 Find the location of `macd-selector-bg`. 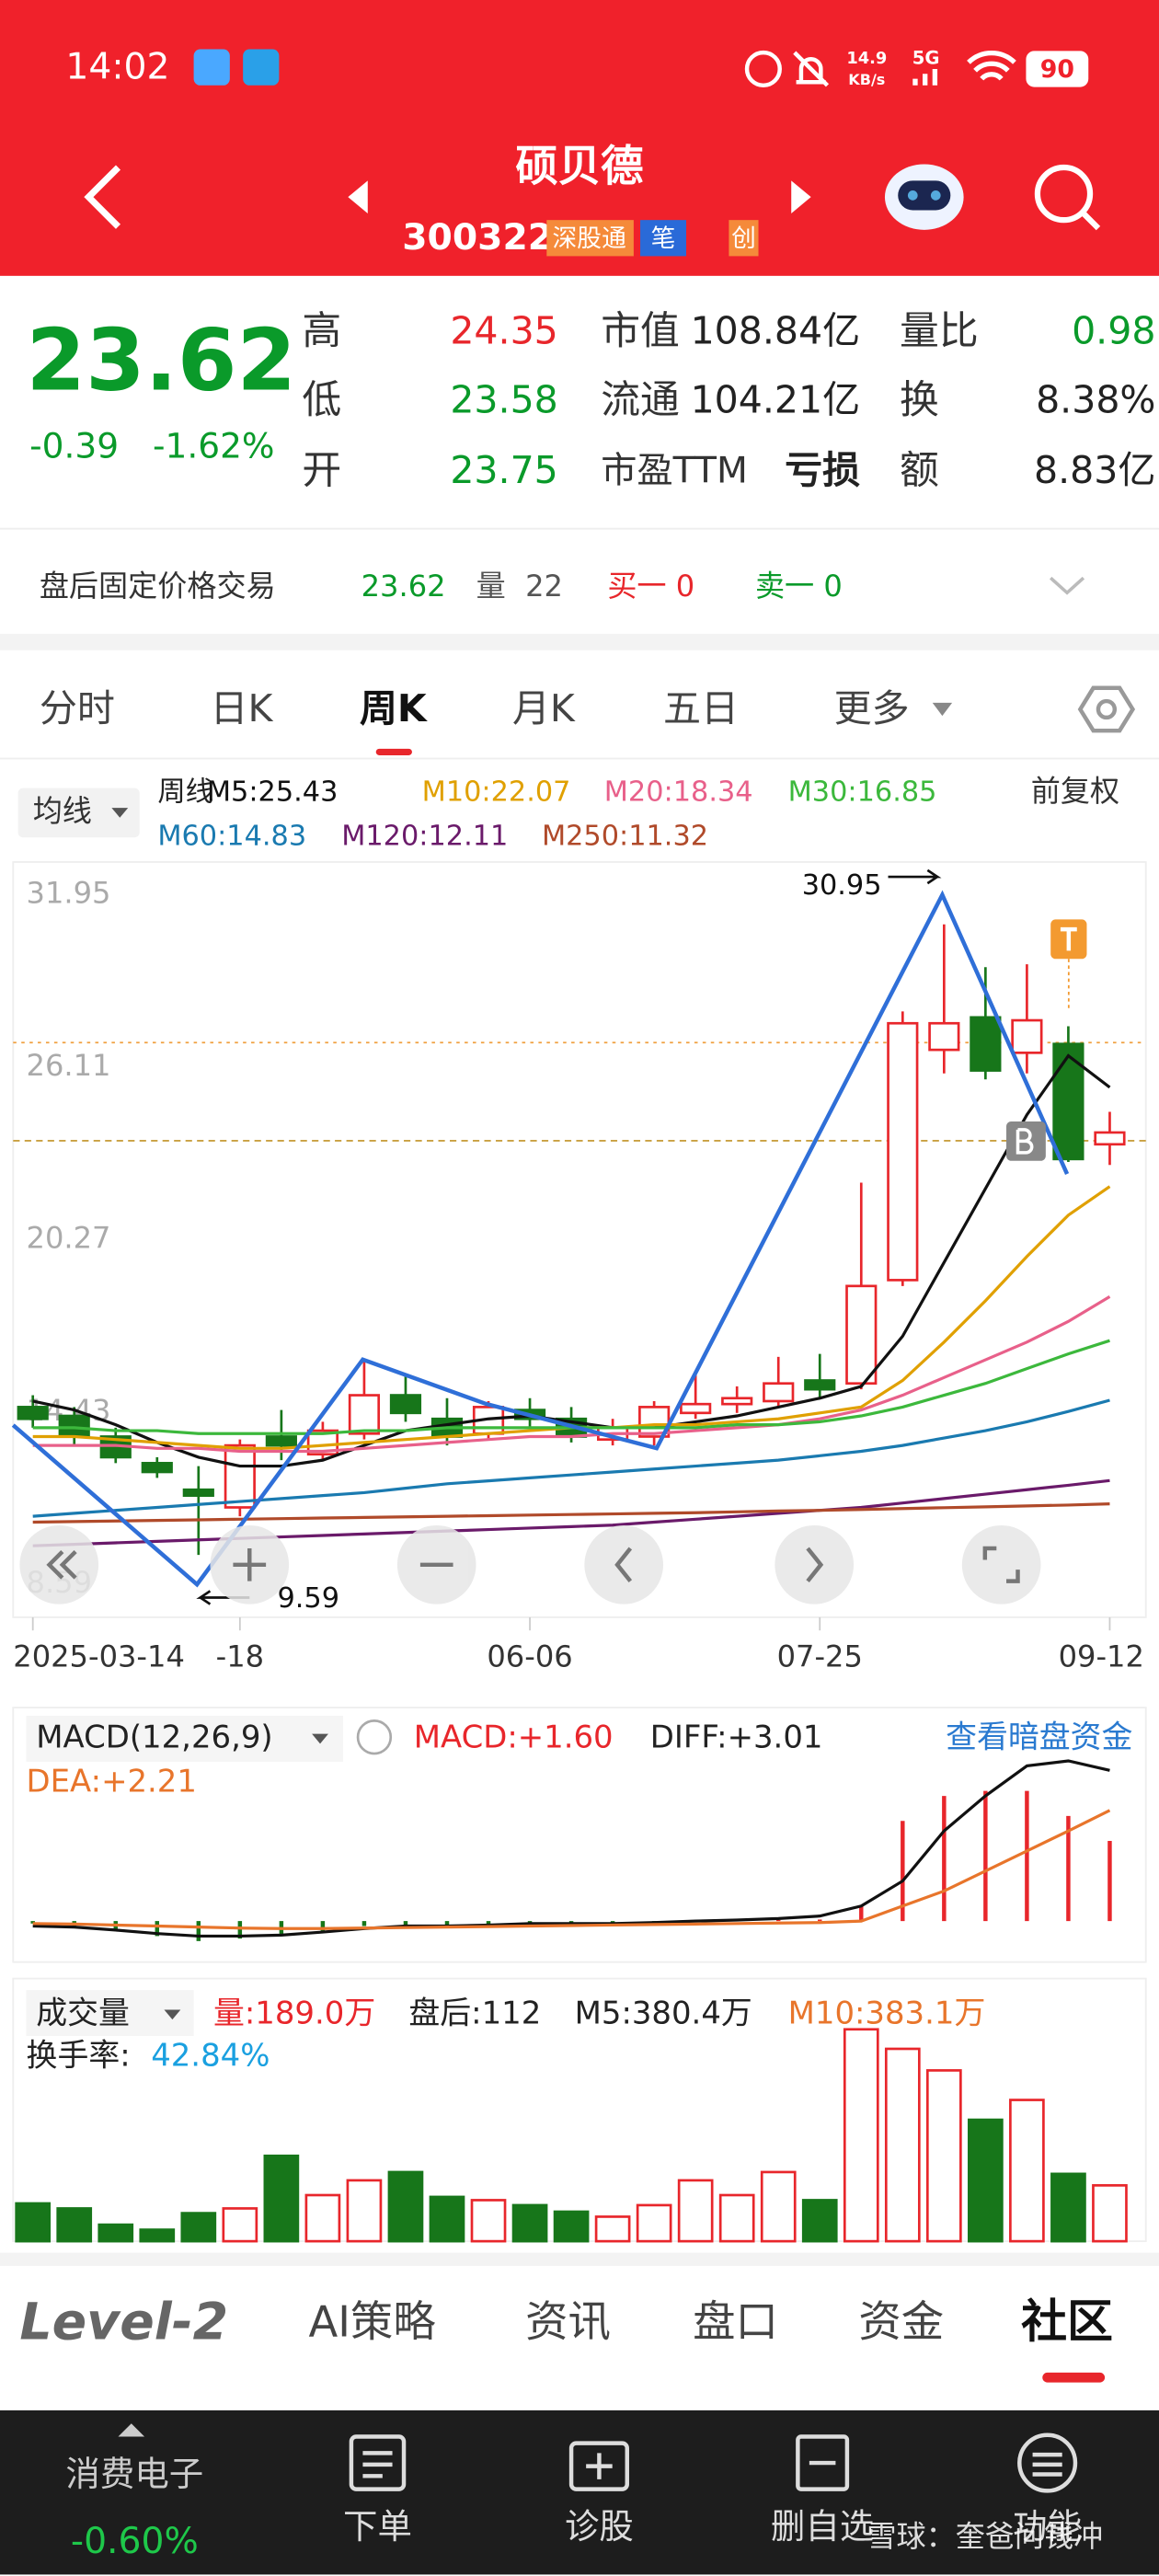

macd-selector-bg is located at coordinates (185, 1739).